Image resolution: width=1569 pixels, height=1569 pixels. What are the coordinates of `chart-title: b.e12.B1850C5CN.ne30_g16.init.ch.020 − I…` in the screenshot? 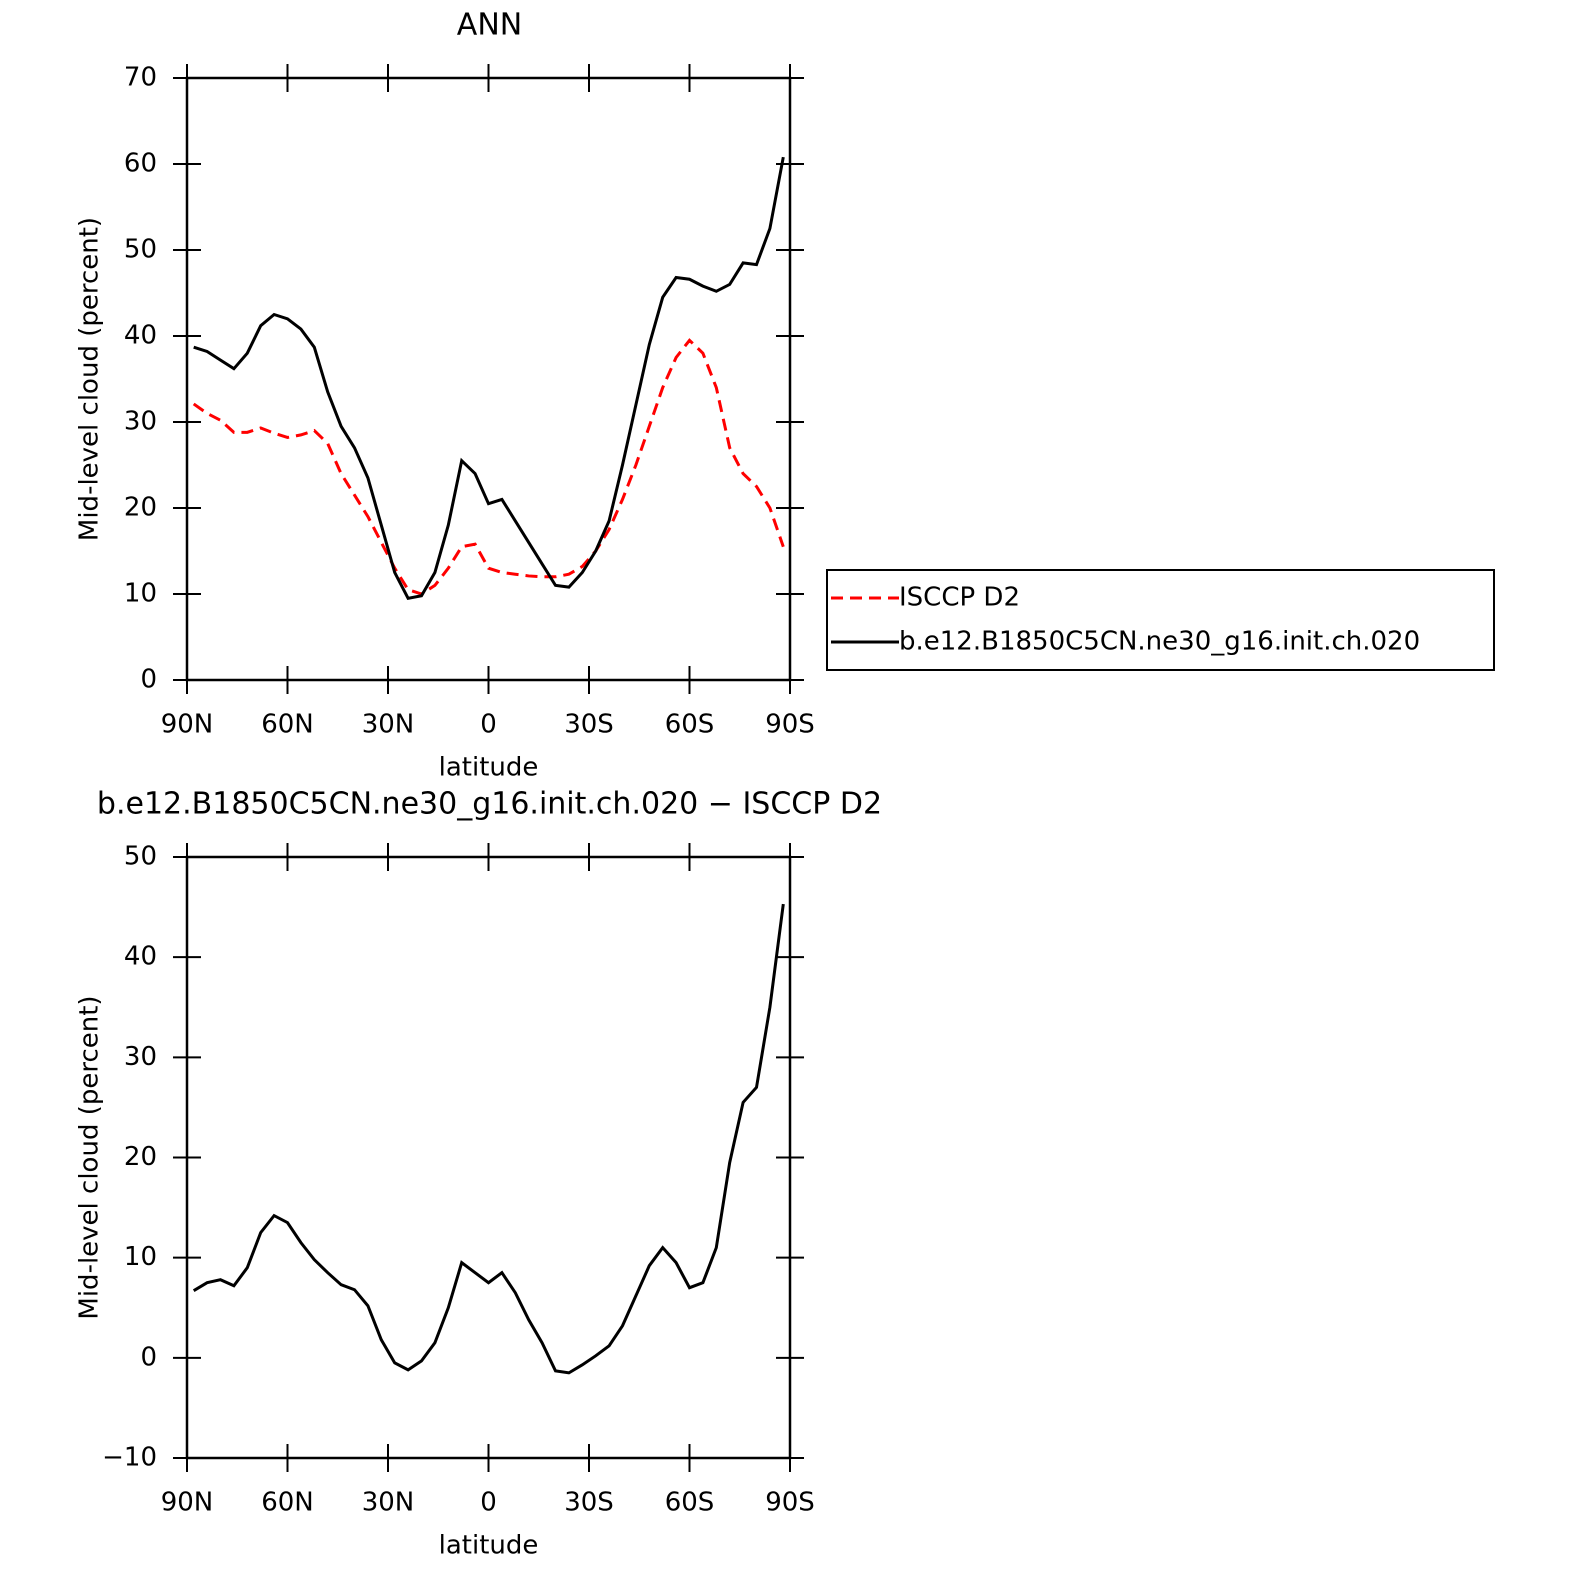 It's located at (489, 804).